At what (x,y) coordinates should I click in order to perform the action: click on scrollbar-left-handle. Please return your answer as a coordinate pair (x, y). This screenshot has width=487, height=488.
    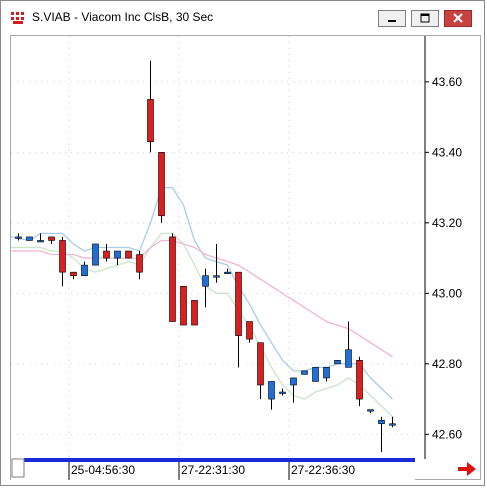
    Looking at the image, I should click on (18, 468).